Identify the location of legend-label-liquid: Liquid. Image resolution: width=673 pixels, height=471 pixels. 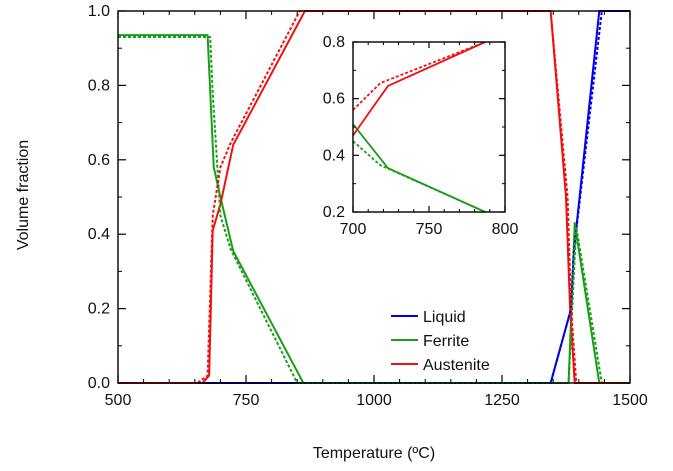
(444, 317).